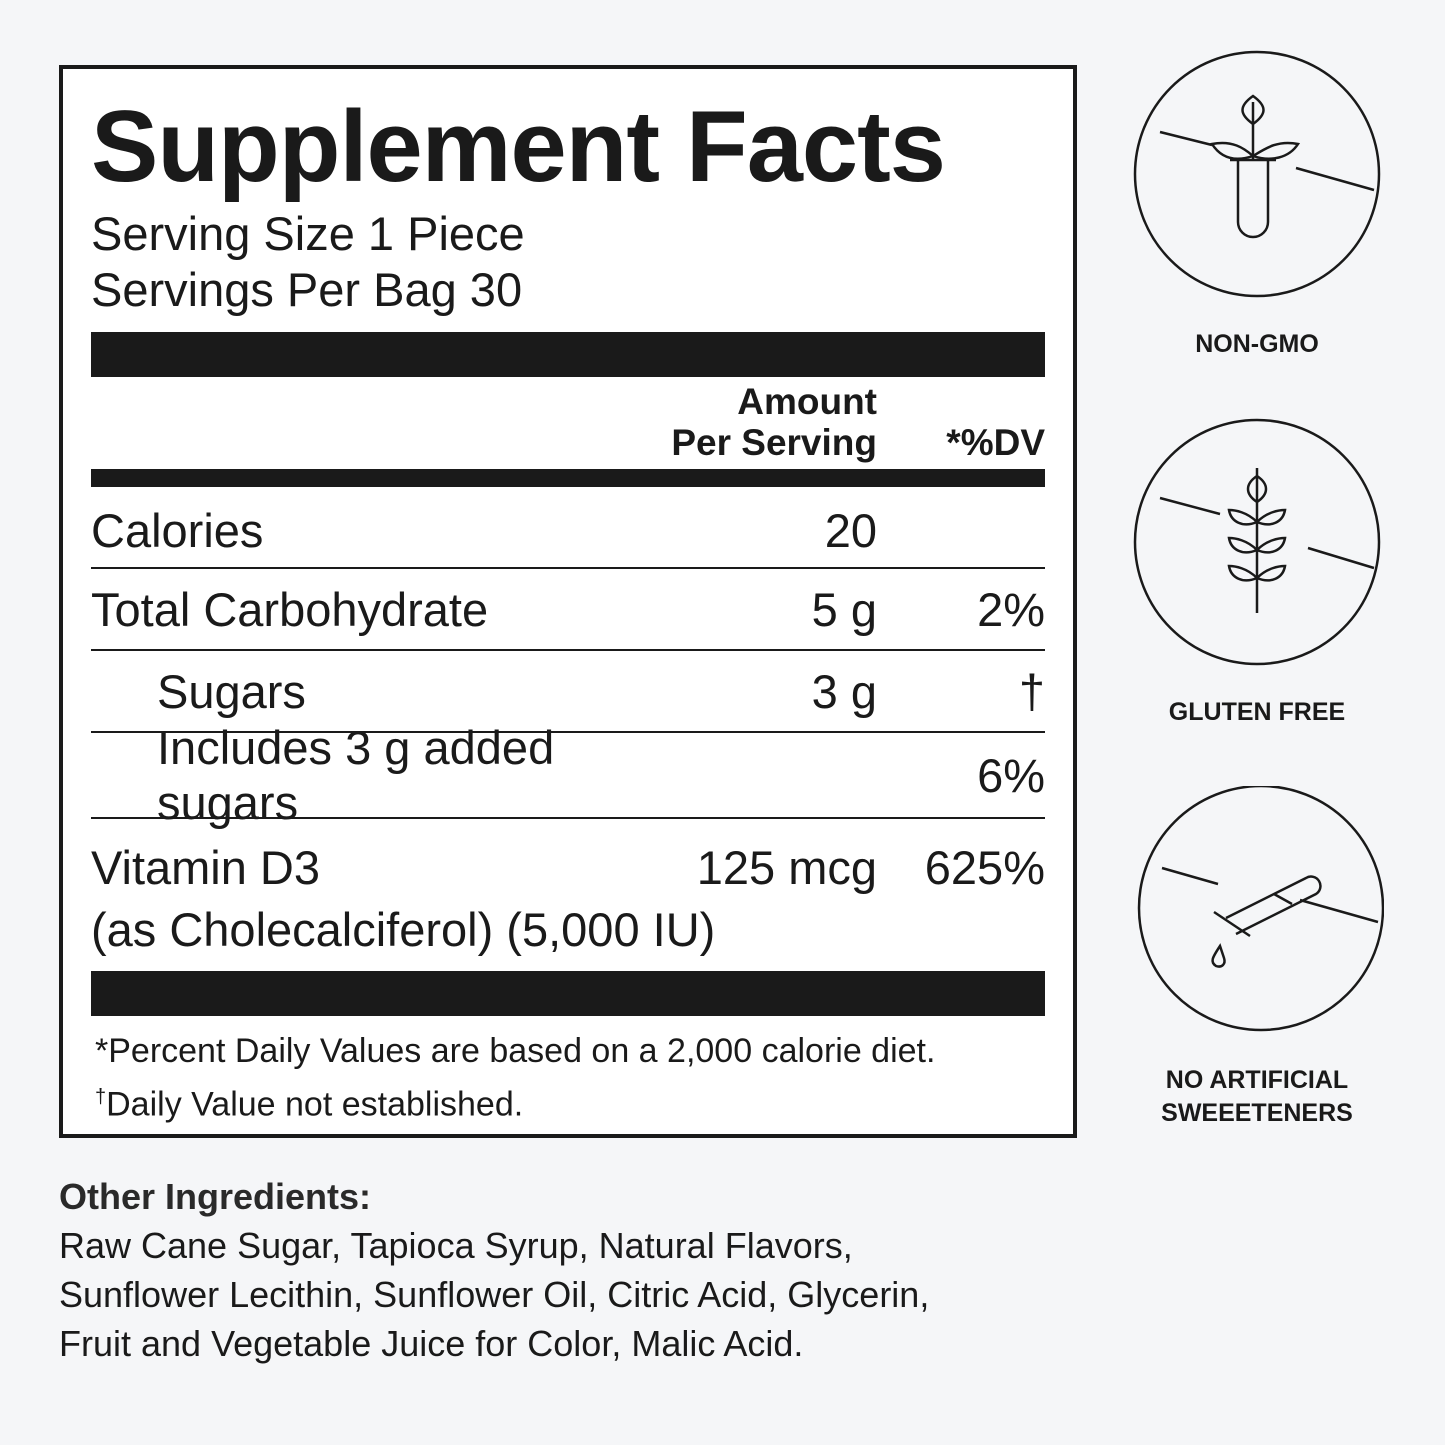 This screenshot has width=1445, height=1445. What do you see at coordinates (1257, 542) in the screenshot?
I see `wheat-icon` at bounding box center [1257, 542].